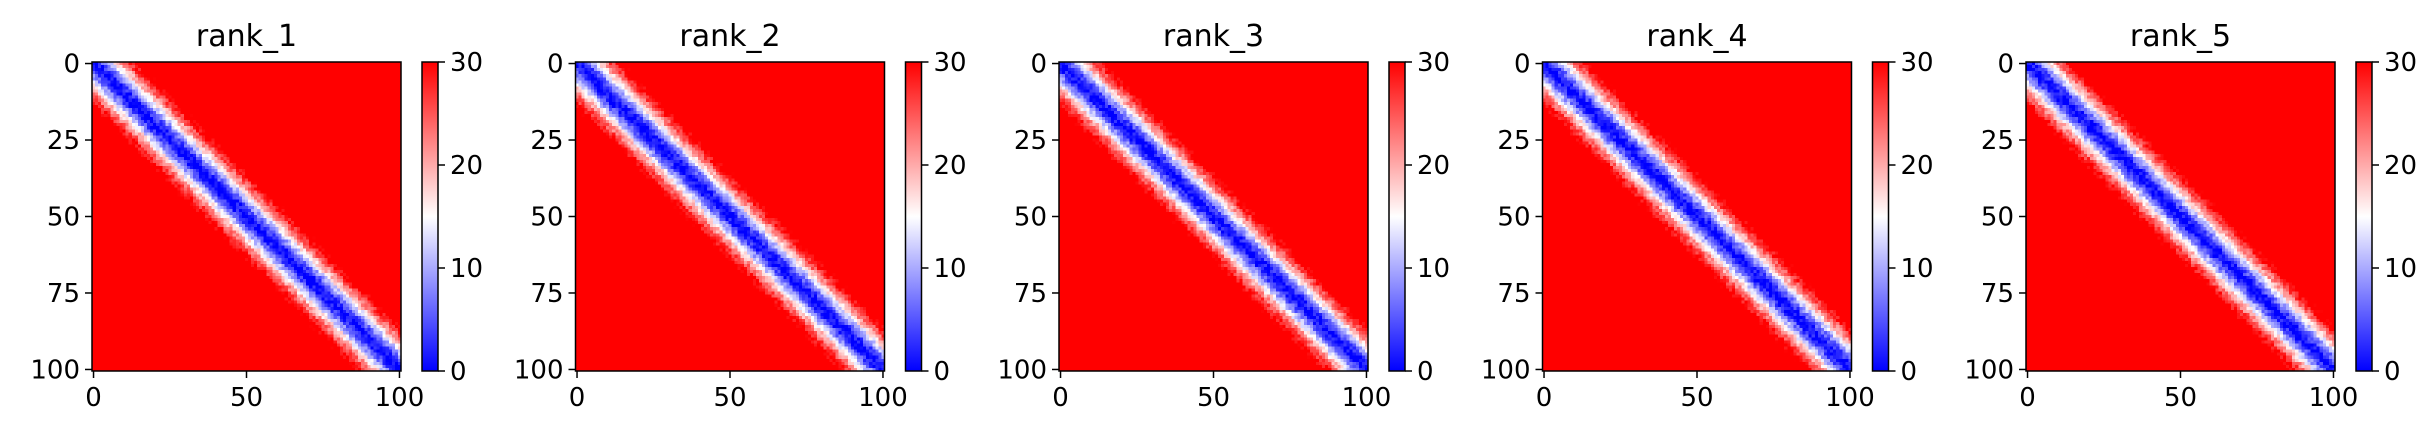 The height and width of the screenshot is (438, 2435). Describe the element at coordinates (1213, 36) in the screenshot. I see `panel-title: rank_3` at that location.